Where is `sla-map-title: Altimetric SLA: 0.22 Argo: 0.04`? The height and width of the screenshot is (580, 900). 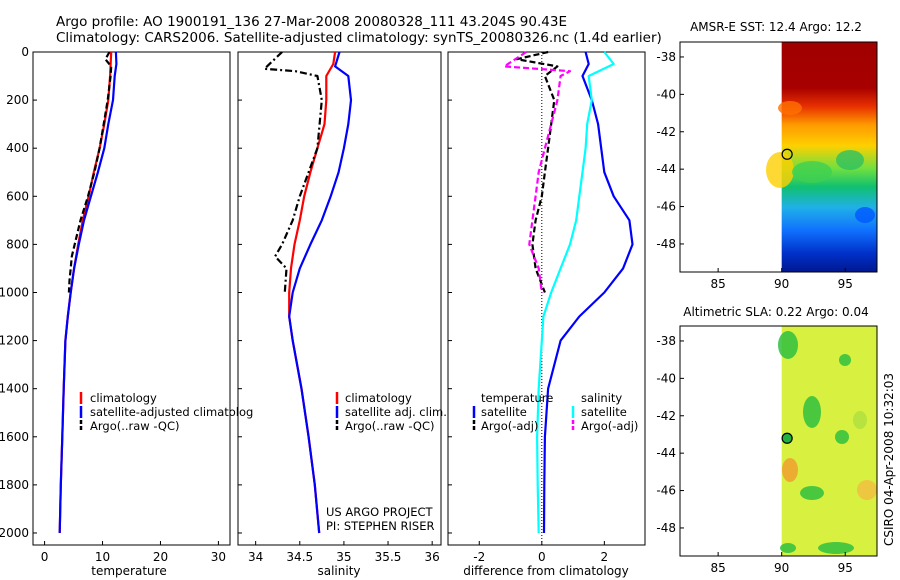
sla-map-title: Altimetric SLA: 0.22 Argo: 0.04 is located at coordinates (775, 312).